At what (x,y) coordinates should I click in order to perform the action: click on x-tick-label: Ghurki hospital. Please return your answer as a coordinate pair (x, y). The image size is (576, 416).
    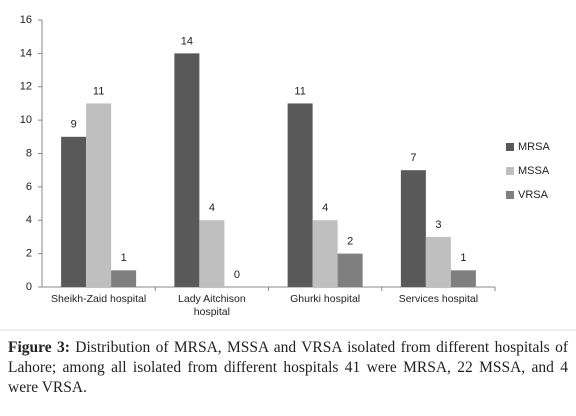
    Looking at the image, I should click on (325, 299).